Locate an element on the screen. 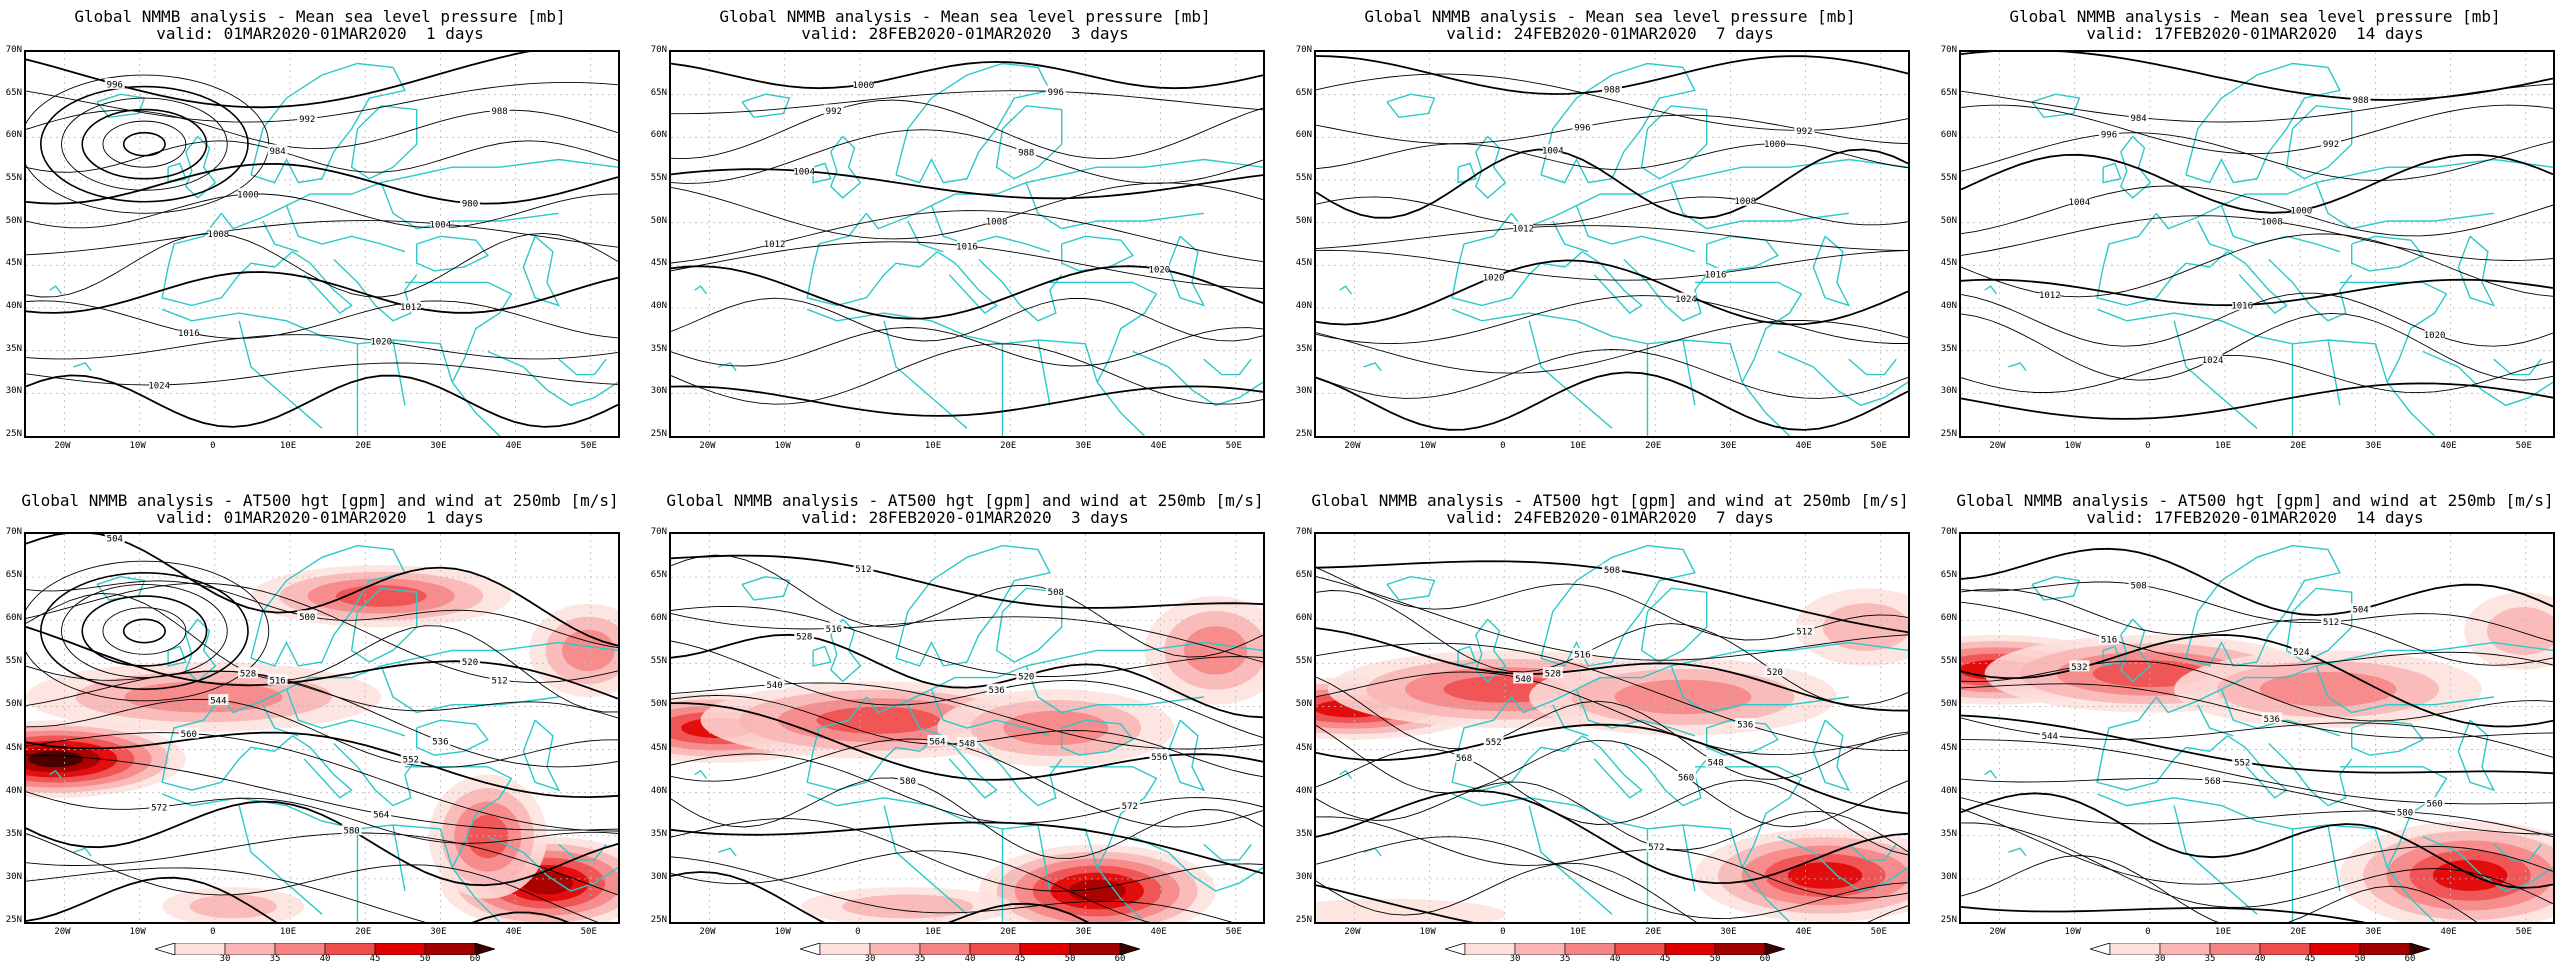  lat-label: 35N is located at coordinates (13, 348).